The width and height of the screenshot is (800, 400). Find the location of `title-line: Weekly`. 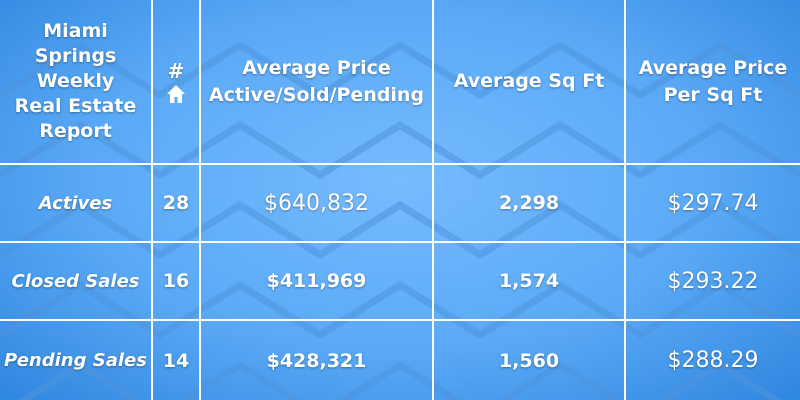

title-line: Weekly is located at coordinates (75, 81).